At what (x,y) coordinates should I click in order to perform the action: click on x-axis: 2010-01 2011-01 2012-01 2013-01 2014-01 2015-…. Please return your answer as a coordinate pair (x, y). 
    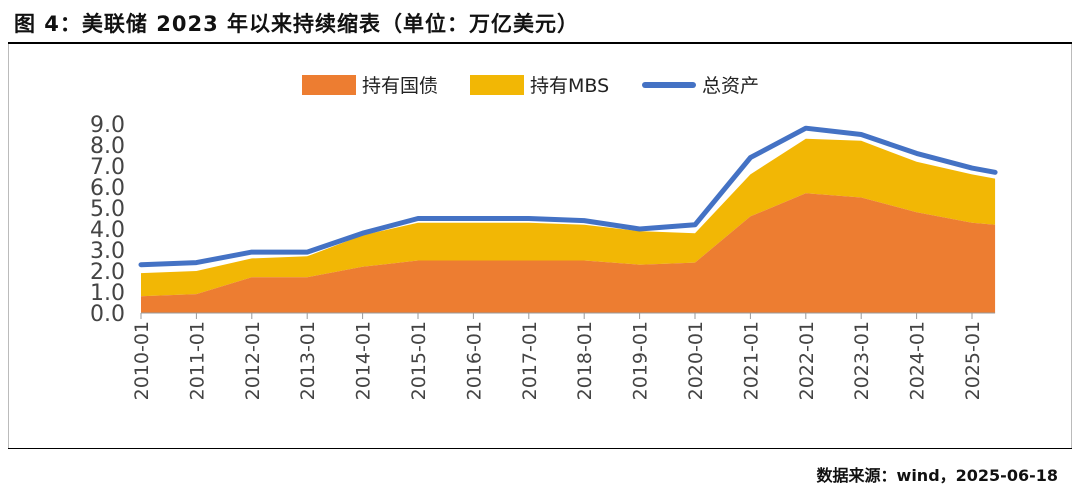
    Looking at the image, I should click on (563, 356).